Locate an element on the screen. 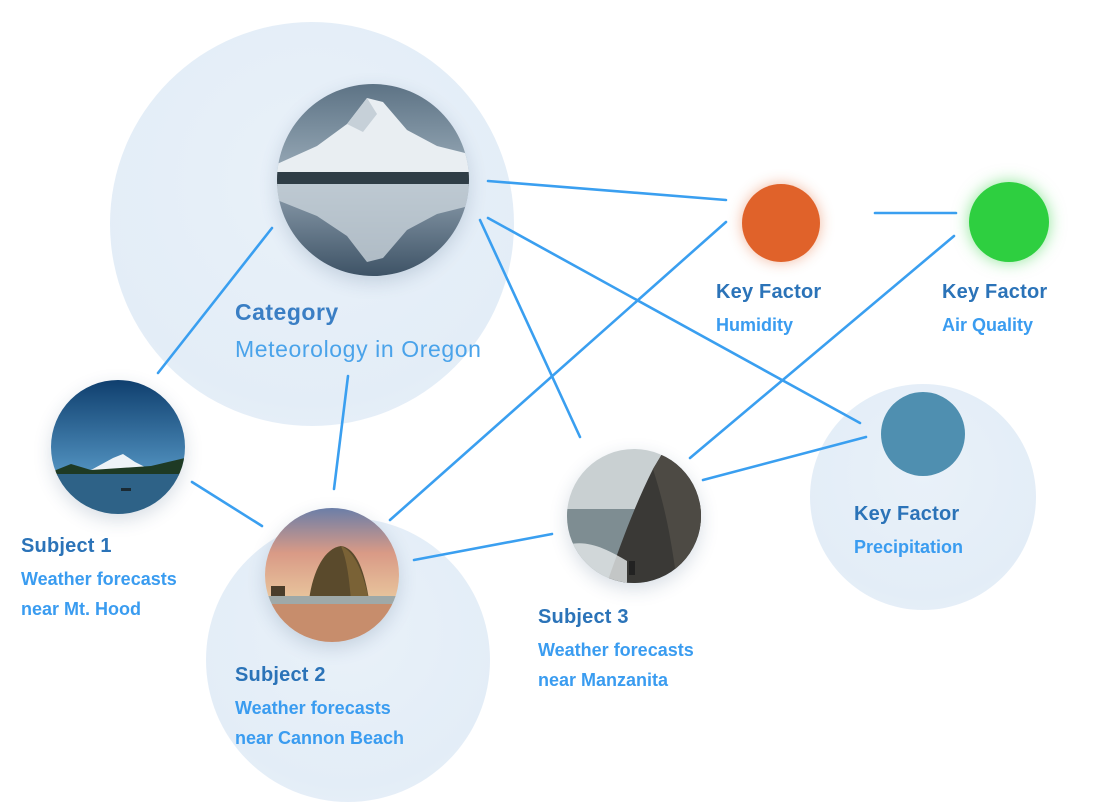  subject-1-image is located at coordinates (118, 447).